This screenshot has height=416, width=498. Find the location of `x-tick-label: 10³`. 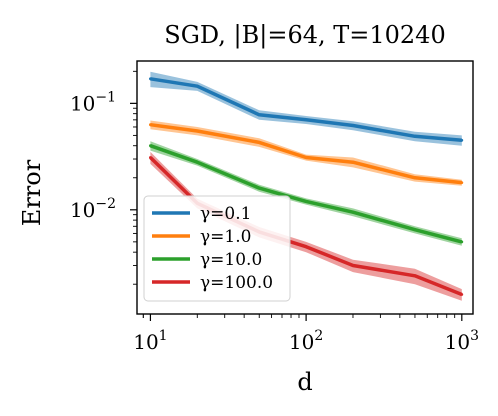

x-tick-label: 10³ is located at coordinates (462, 341).